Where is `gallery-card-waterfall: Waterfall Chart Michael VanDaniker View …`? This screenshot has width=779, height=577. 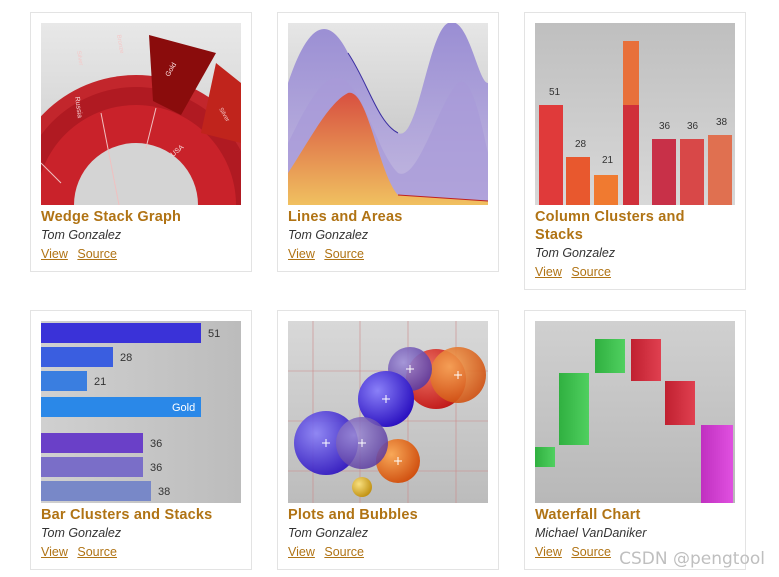 gallery-card-waterfall: Waterfall Chart Michael VanDaniker View … is located at coordinates (635, 440).